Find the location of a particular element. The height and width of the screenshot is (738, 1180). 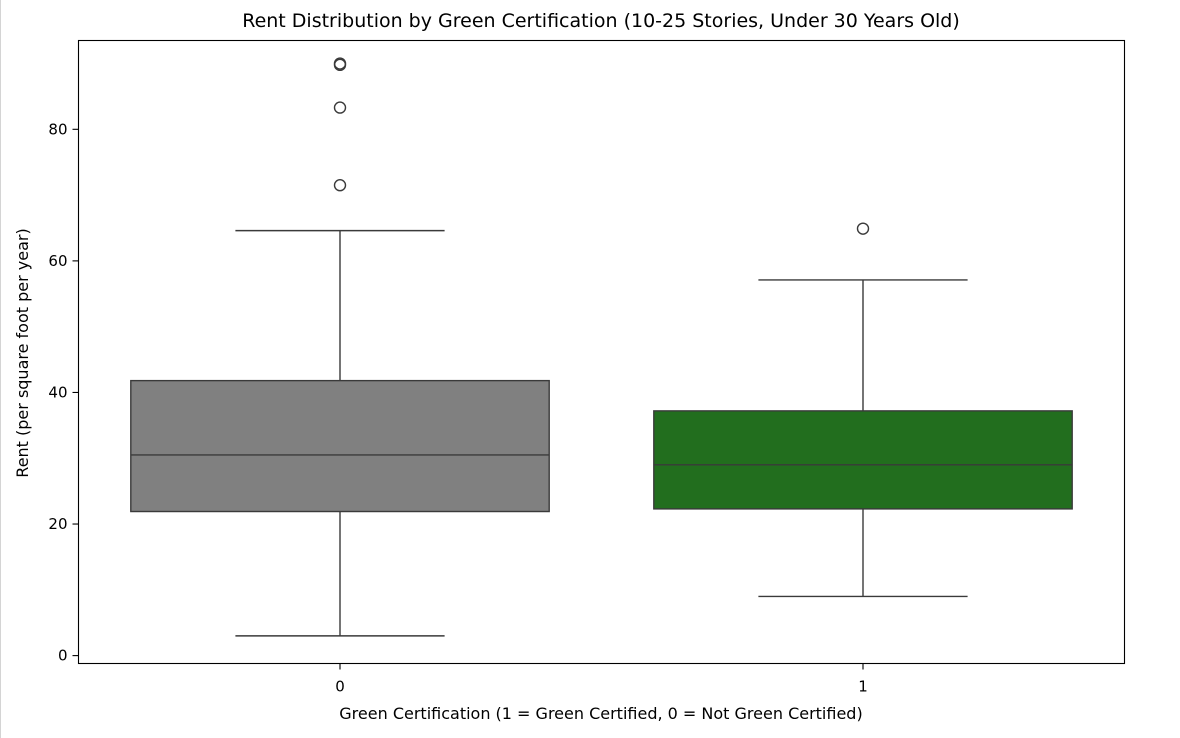

x-tick-label: 1 is located at coordinates (863, 687).